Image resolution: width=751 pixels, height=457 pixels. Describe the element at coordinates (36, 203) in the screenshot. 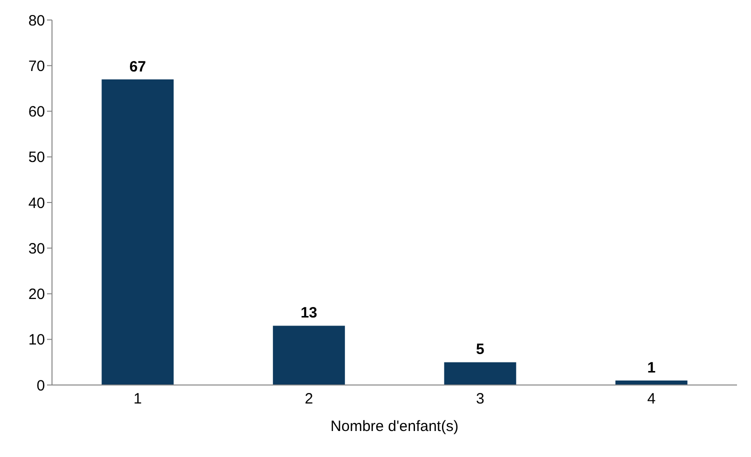

I see `y-tick-label: 40` at that location.